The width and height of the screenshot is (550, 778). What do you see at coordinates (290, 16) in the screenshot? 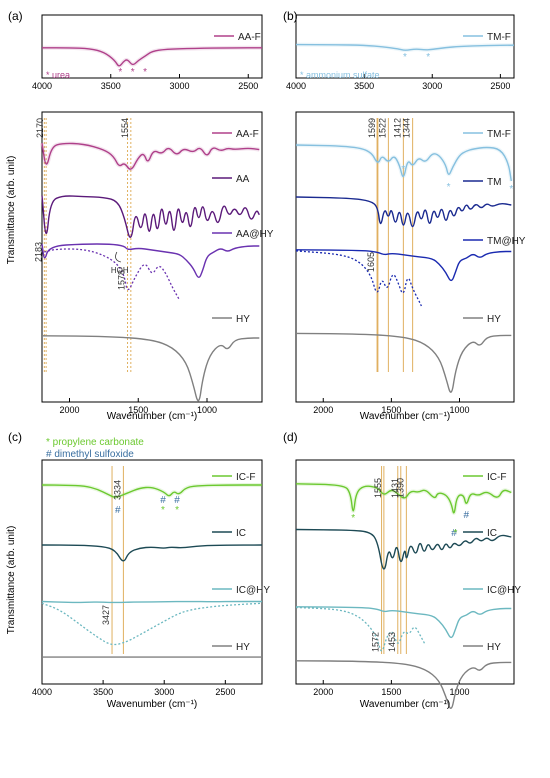
I see `panel-label-b-top: (b)` at bounding box center [290, 16].